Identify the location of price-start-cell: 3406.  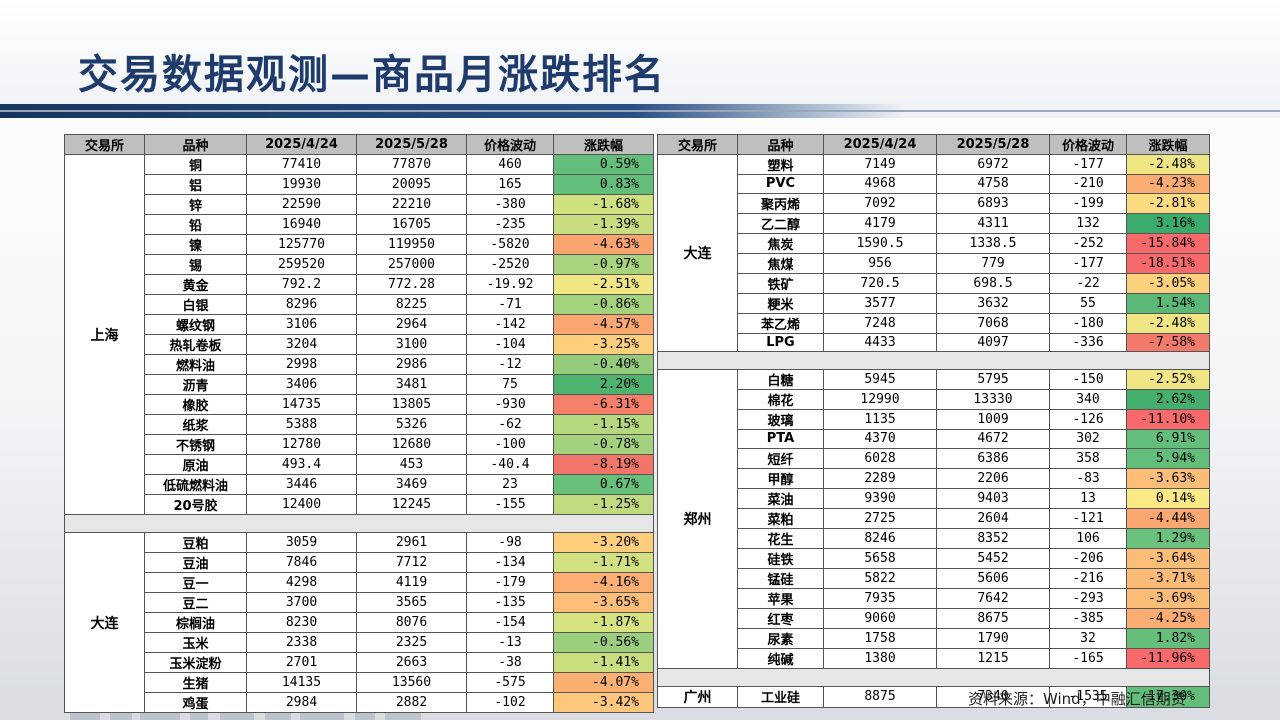
(301, 384).